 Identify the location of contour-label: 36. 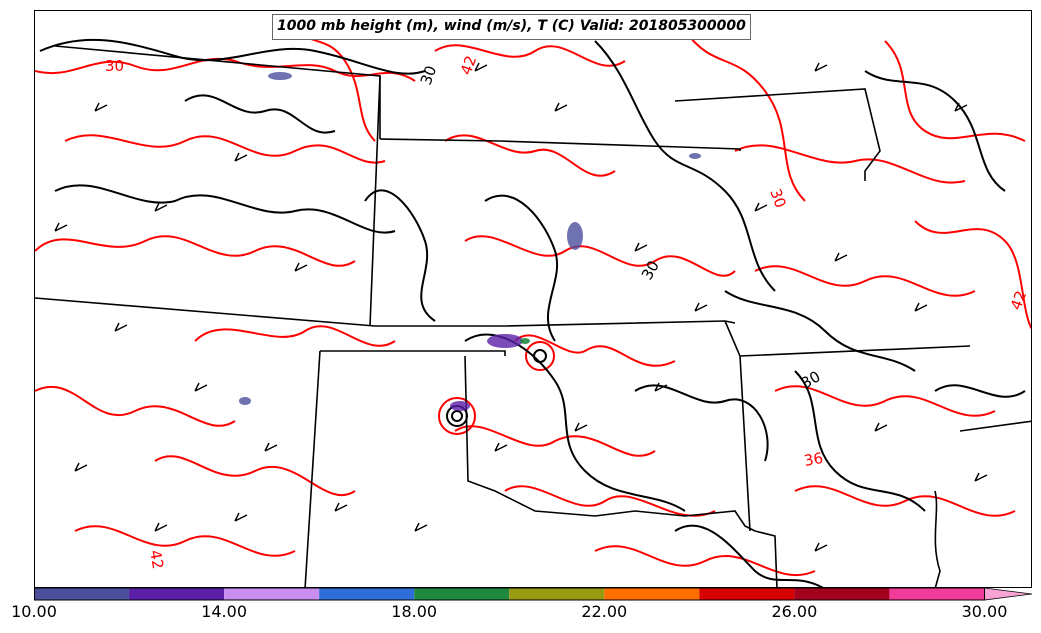
(814, 459).